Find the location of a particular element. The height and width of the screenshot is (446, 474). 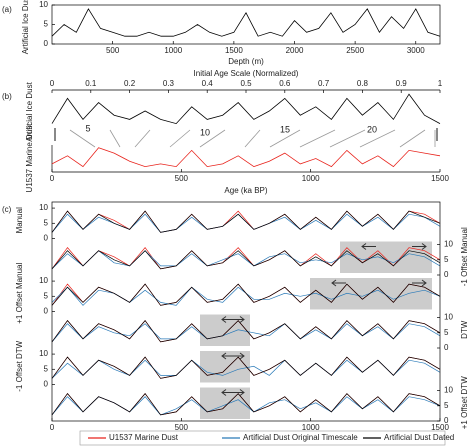

x-tick-label: 2500 is located at coordinates (355, 50).